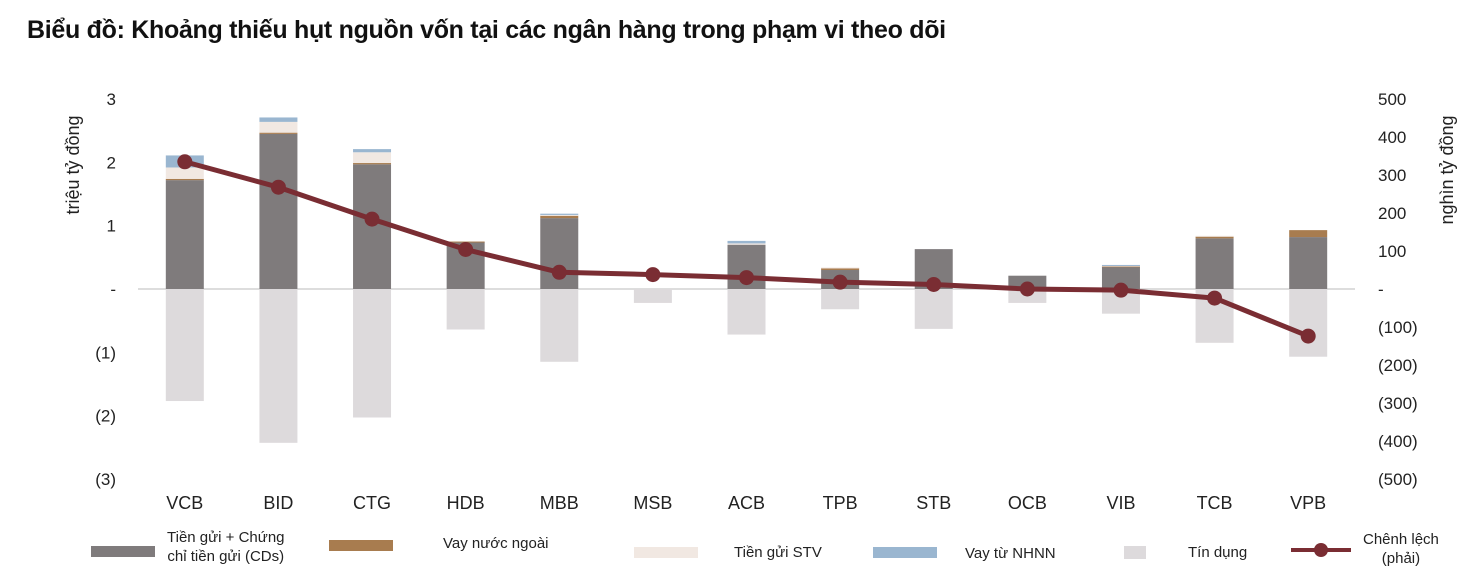 Image resolution: width=1482 pixels, height=588 pixels. I want to click on bar-interbank-tcb, so click(1214, 236).